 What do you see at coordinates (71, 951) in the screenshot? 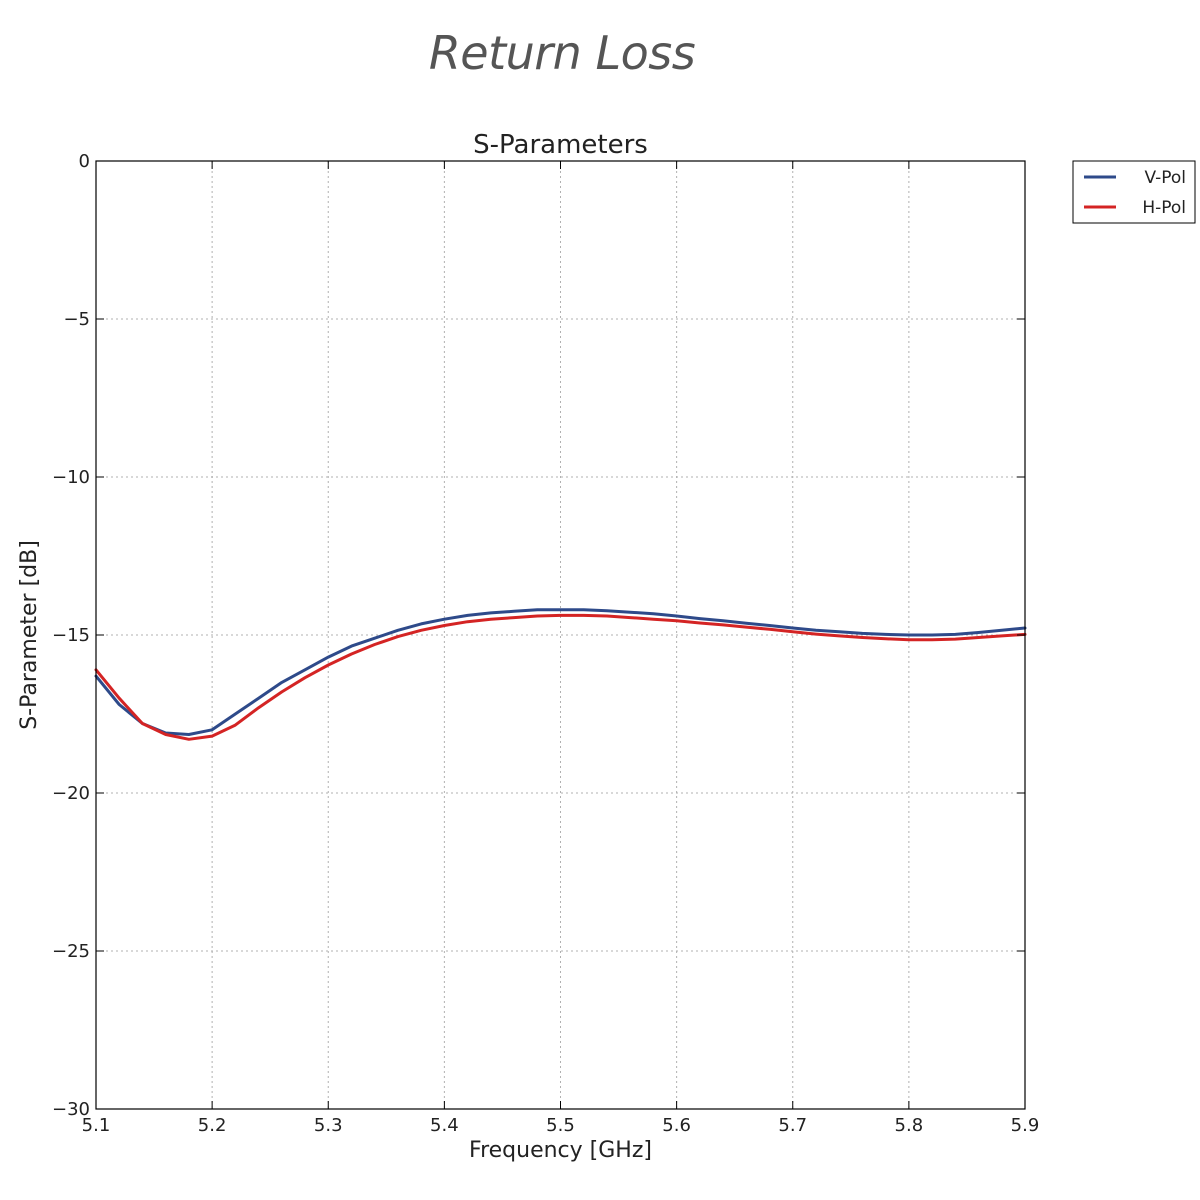
I see `y-tick-label: −25` at bounding box center [71, 951].